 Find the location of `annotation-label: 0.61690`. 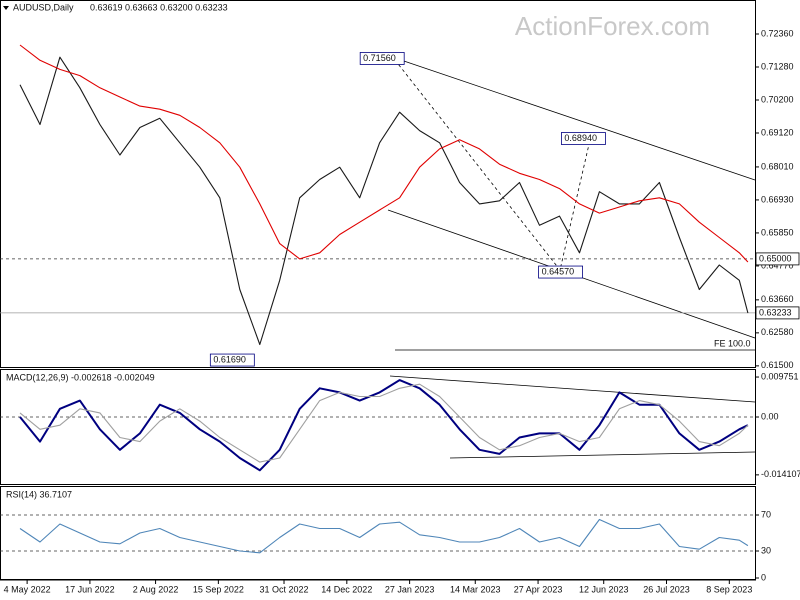

annotation-label: 0.61690 is located at coordinates (229, 359).